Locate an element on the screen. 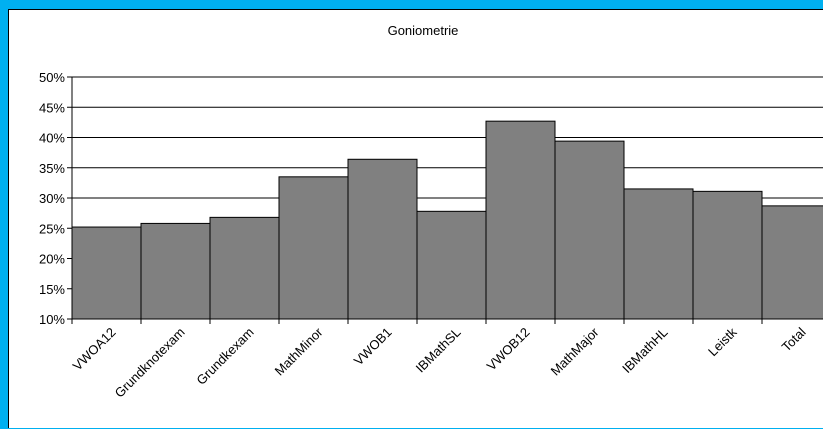 This screenshot has height=429, width=823. x-tick-label: VWOA12 is located at coordinates (94, 349).